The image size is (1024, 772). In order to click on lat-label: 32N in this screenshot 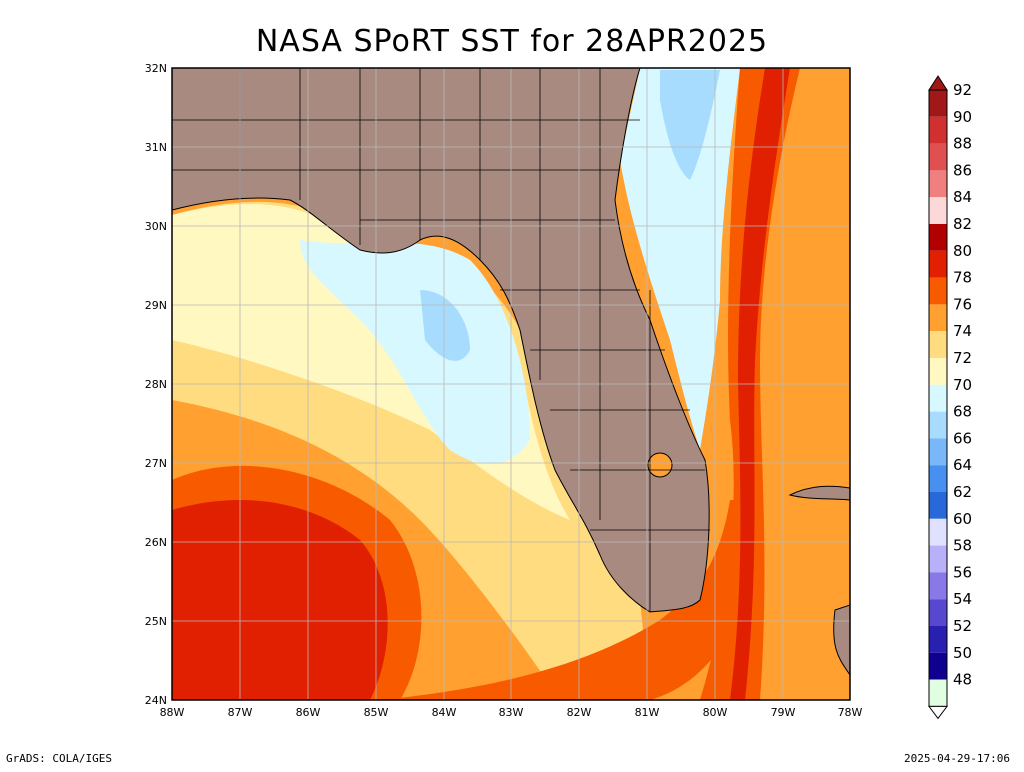, I will do `click(156, 68)`.